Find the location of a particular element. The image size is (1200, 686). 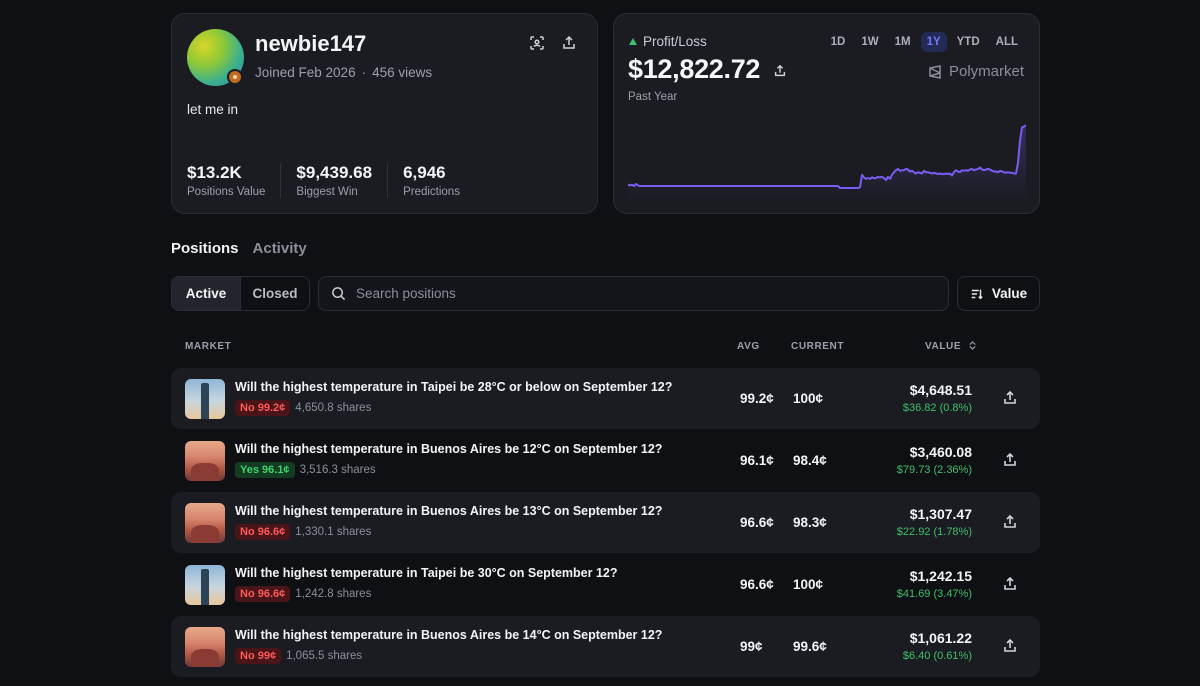

header-current: CURRENT is located at coordinates (818, 346).